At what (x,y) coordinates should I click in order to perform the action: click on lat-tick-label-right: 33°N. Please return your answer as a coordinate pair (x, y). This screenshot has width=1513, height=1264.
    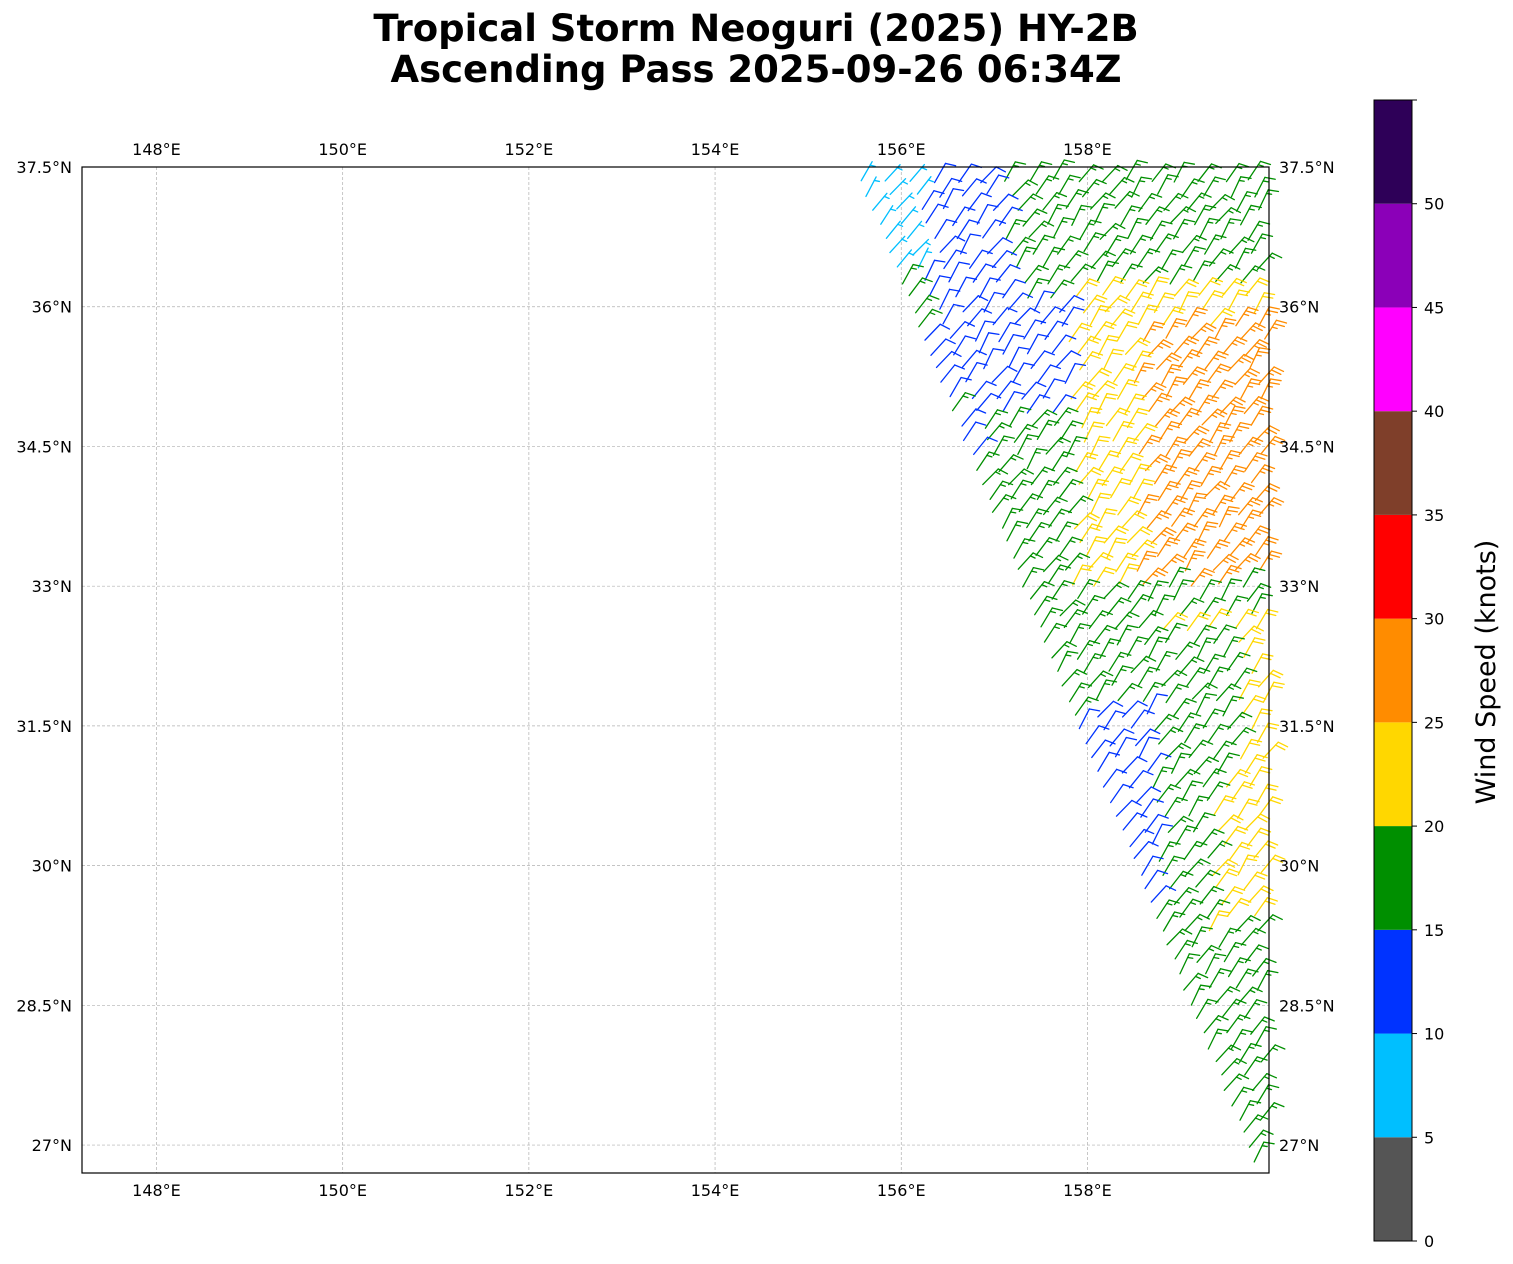
    Looking at the image, I should click on (1299, 586).